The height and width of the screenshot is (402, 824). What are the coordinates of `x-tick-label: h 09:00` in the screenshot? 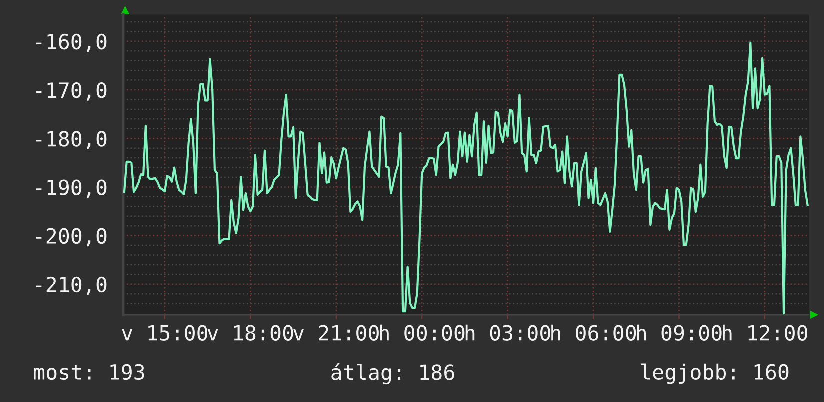 It's located at (679, 332).